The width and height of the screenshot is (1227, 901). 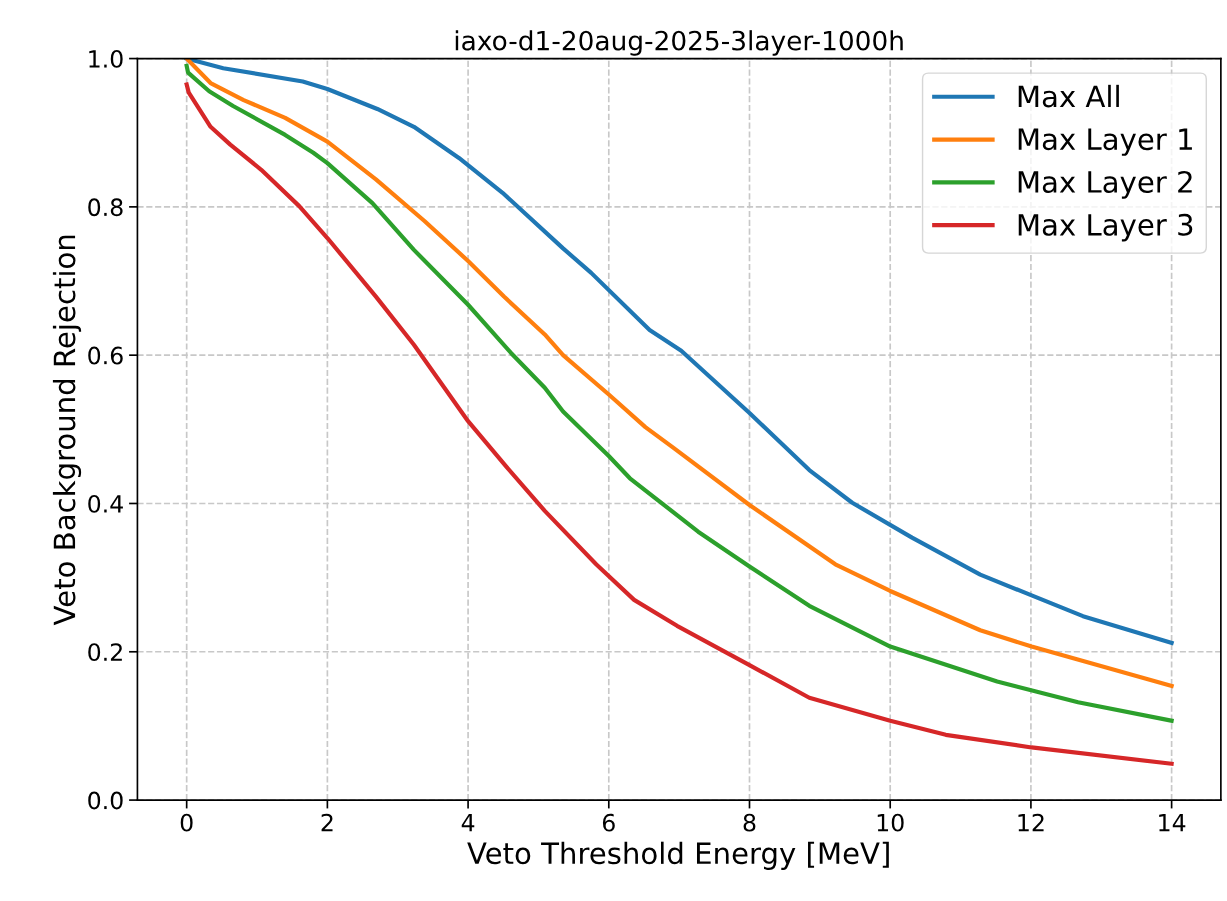 I want to click on legend-label: Max Layer 1, so click(x=1105, y=142).